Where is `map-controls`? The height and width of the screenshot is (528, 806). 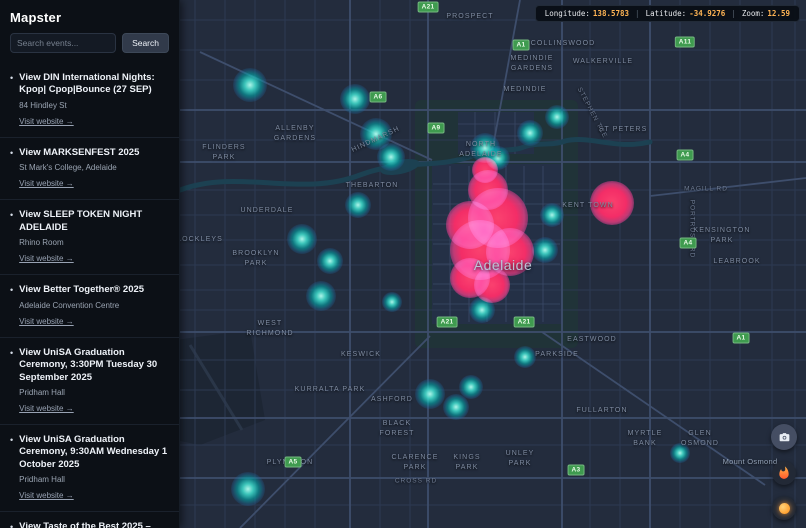 map-controls is located at coordinates (784, 472).